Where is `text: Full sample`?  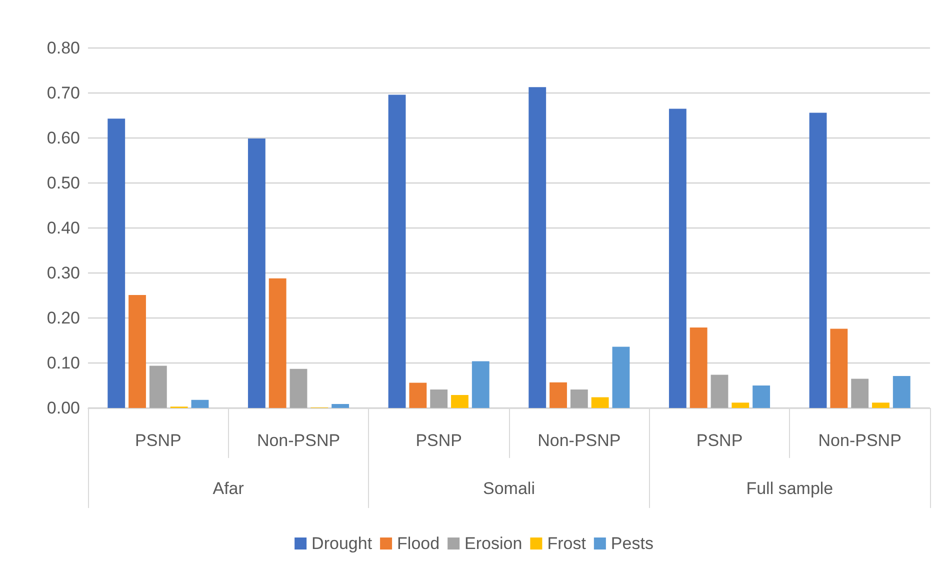 text: Full sample is located at coordinates (790, 488).